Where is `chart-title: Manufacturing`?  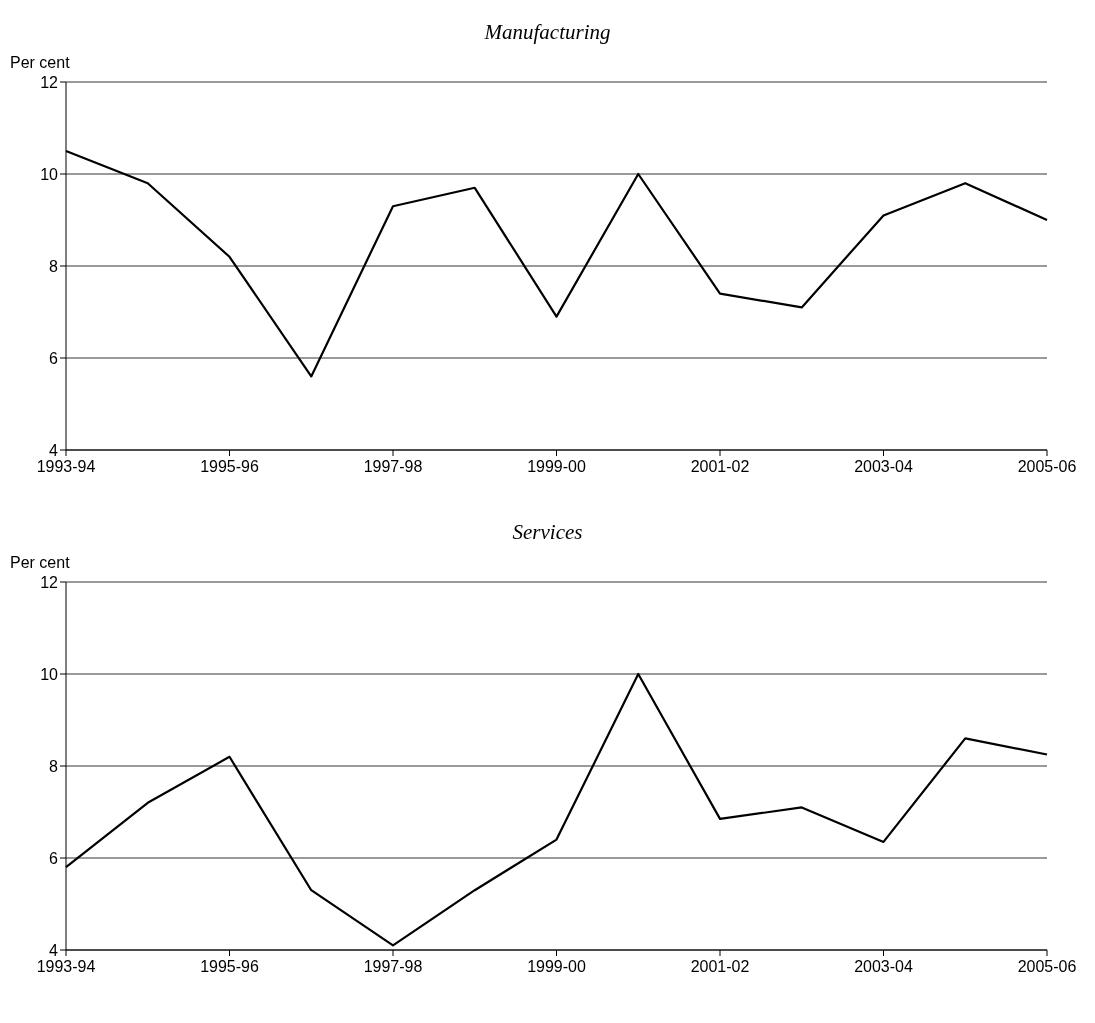
chart-title: Manufacturing is located at coordinates (547, 32).